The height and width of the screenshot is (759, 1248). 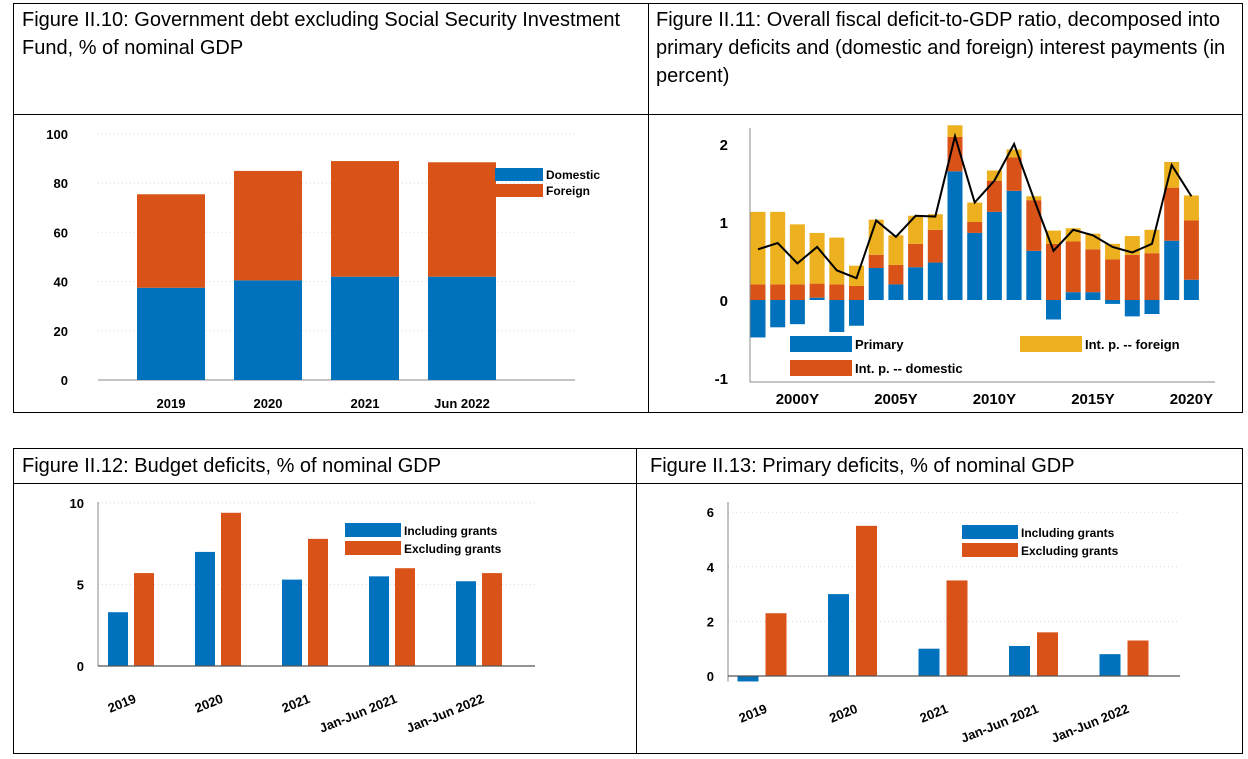 What do you see at coordinates (462, 403) in the screenshot?
I see `x-tick-label: Jun 2022` at bounding box center [462, 403].